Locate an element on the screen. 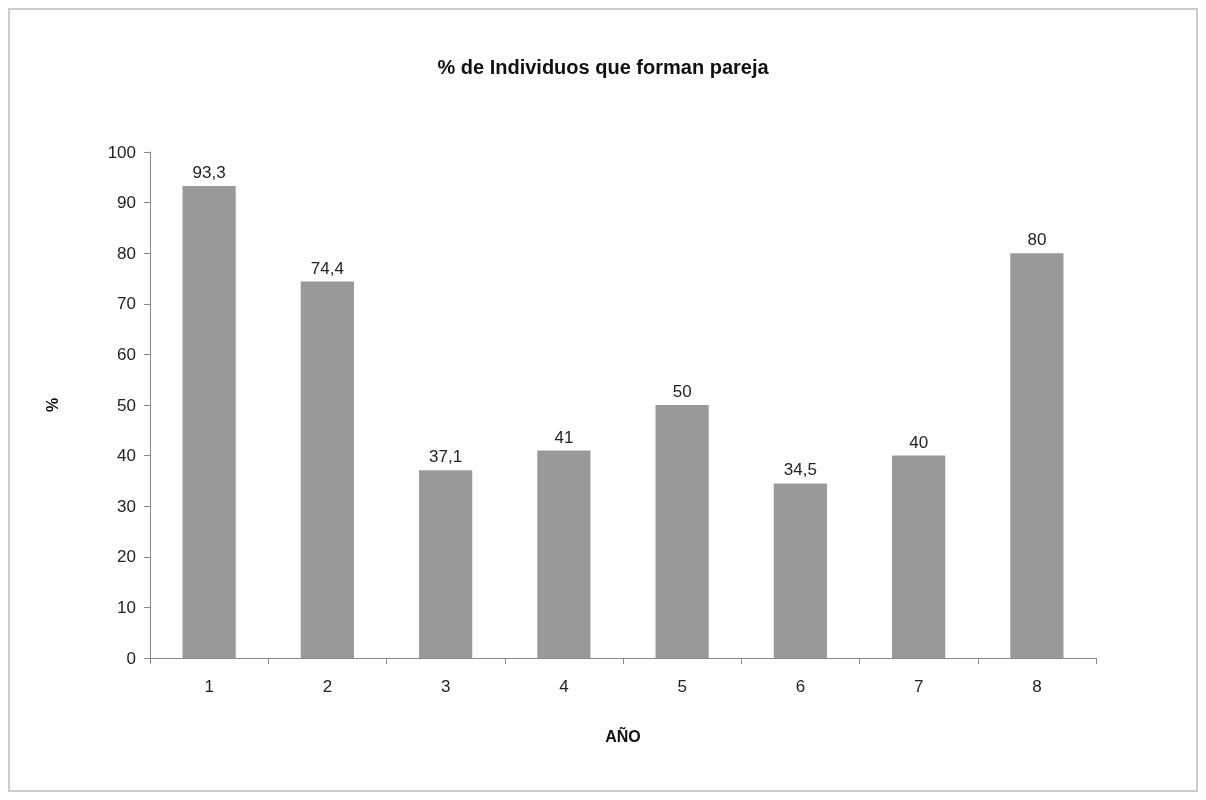 The height and width of the screenshot is (800, 1206). y-tick-label: 30 is located at coordinates (126, 506).